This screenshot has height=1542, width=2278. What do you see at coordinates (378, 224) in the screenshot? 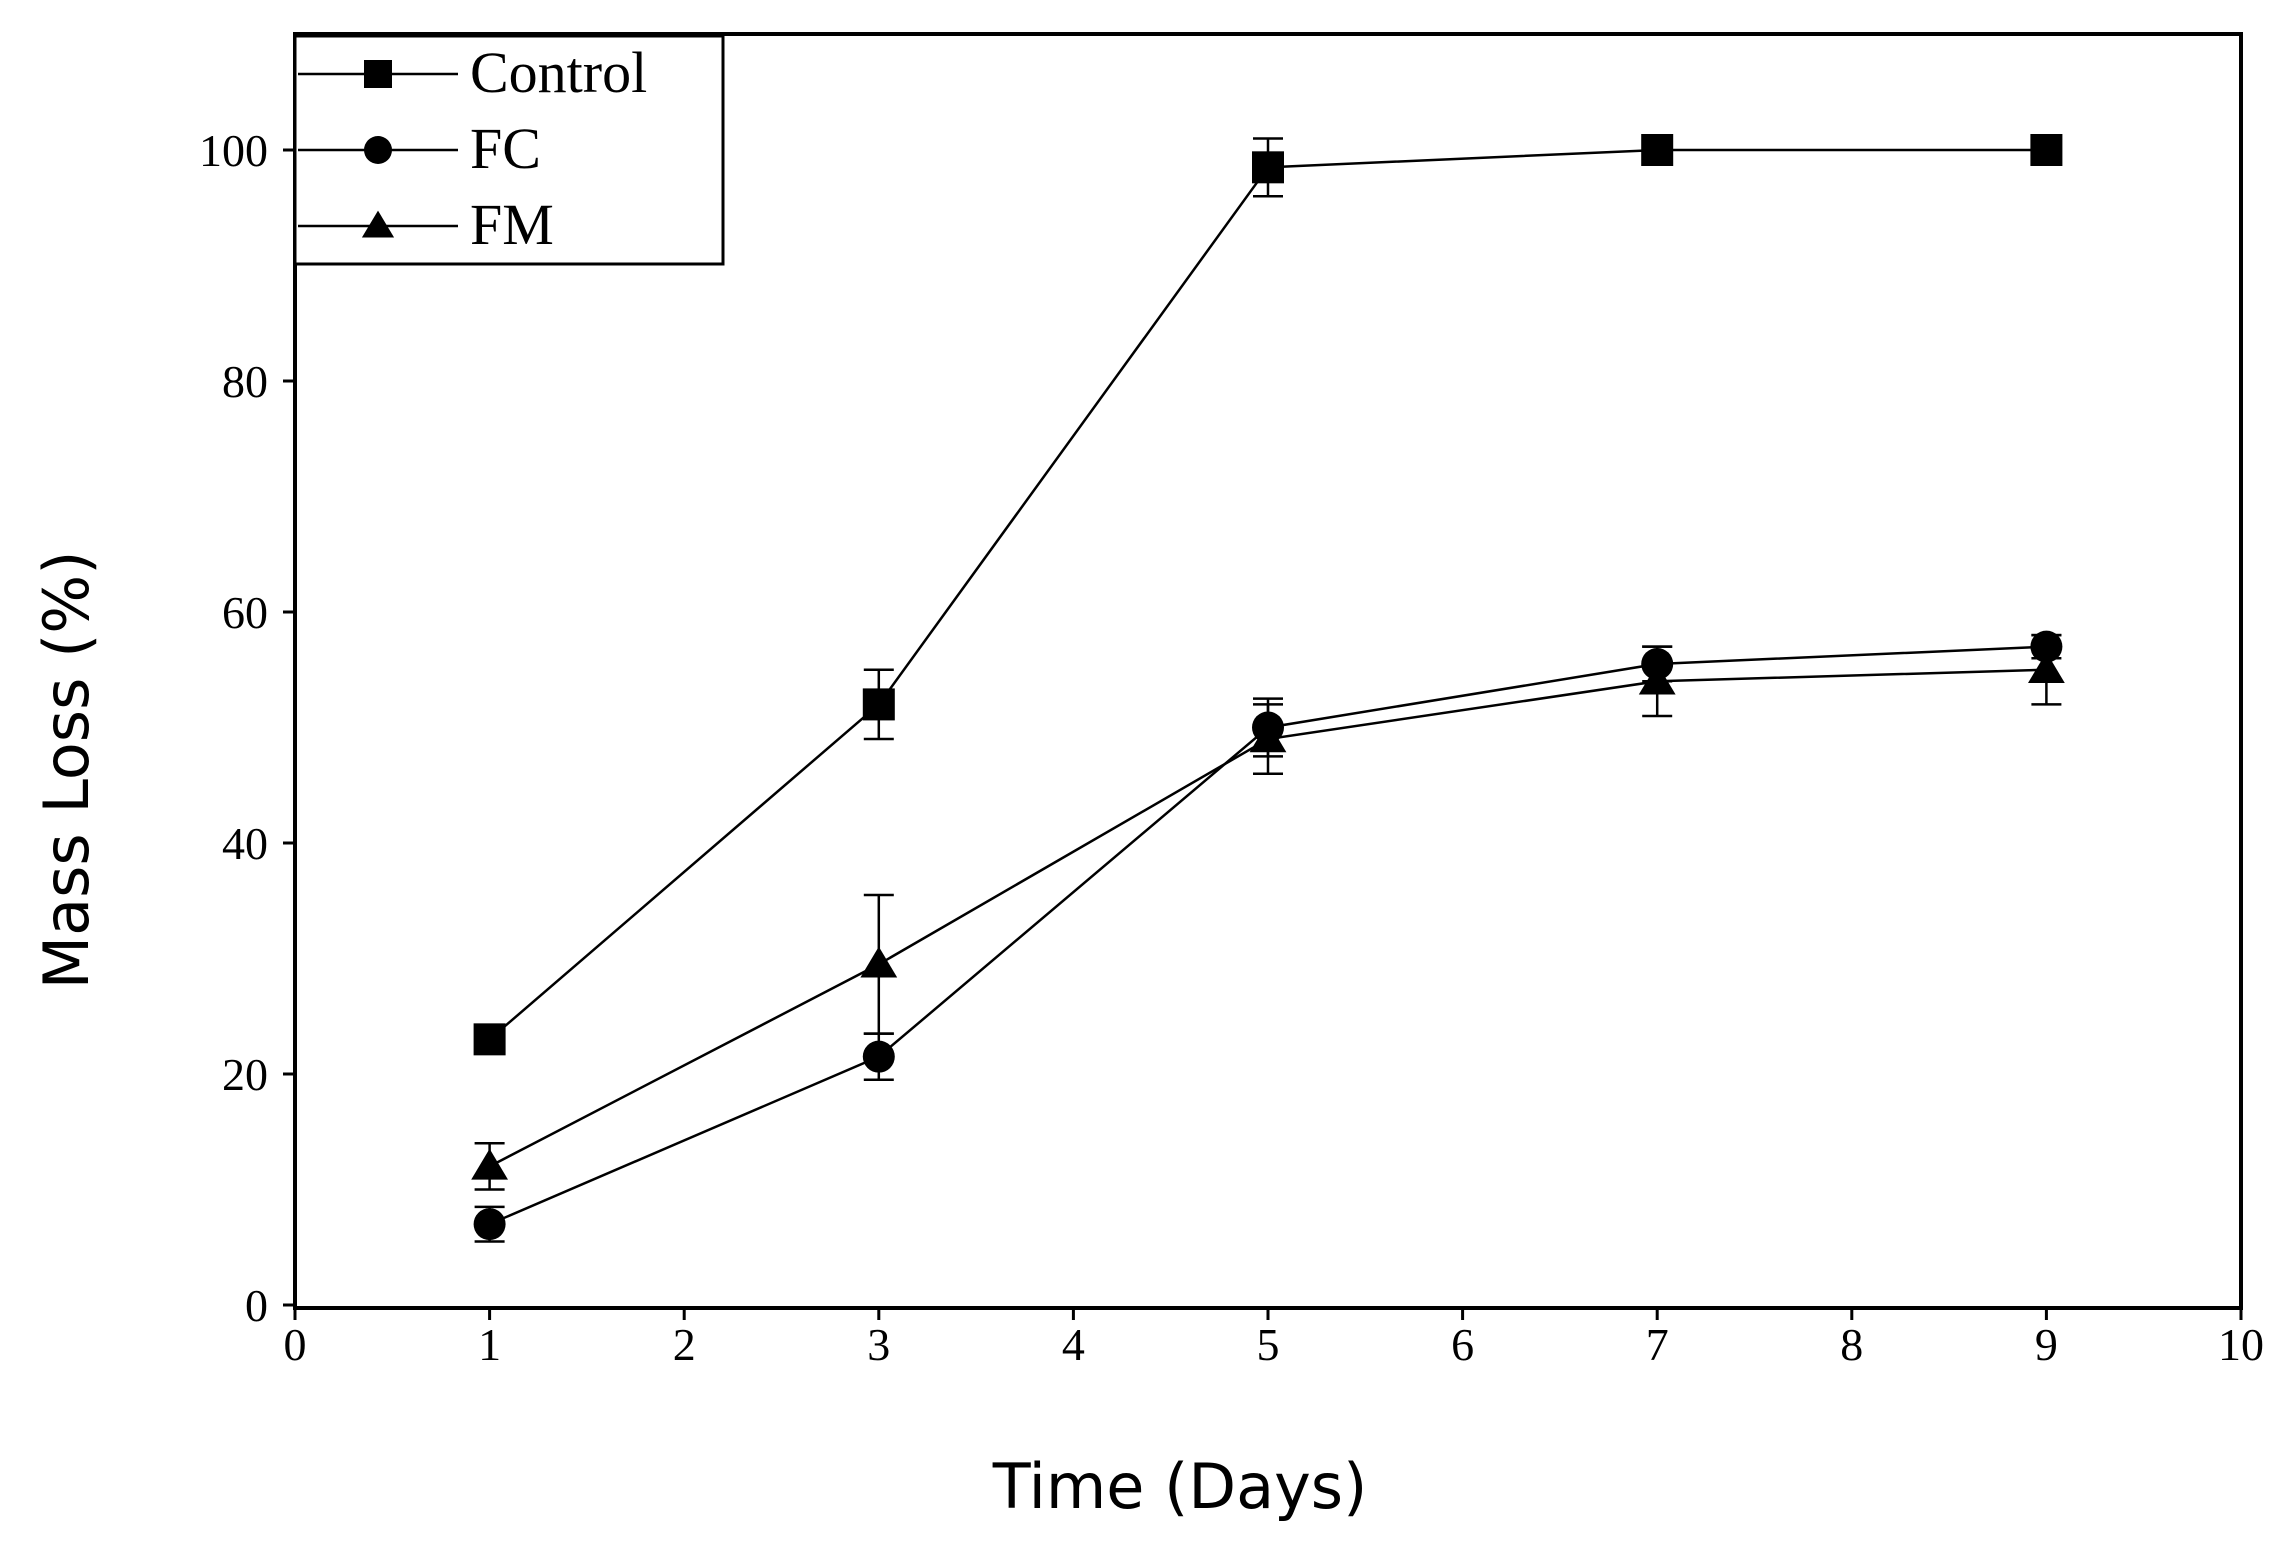
I see `legend-marker-fm` at bounding box center [378, 224].